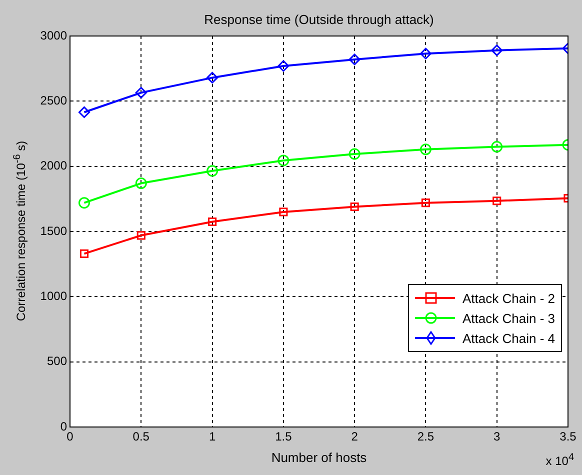 The image size is (582, 475). I want to click on legend-label: Attack Chain - 2, so click(508, 298).